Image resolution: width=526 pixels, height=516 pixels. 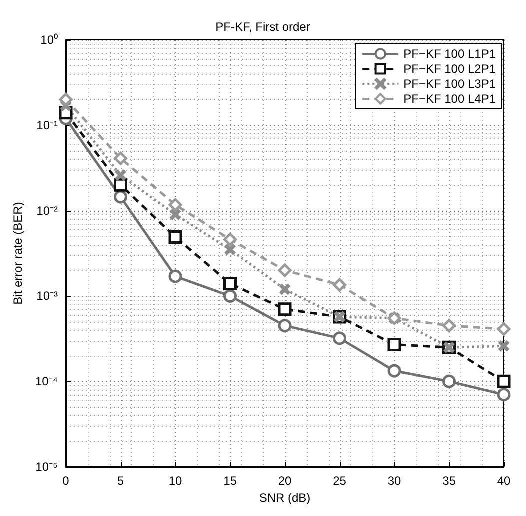 I want to click on x-tick-label: 35, so click(x=449, y=481).